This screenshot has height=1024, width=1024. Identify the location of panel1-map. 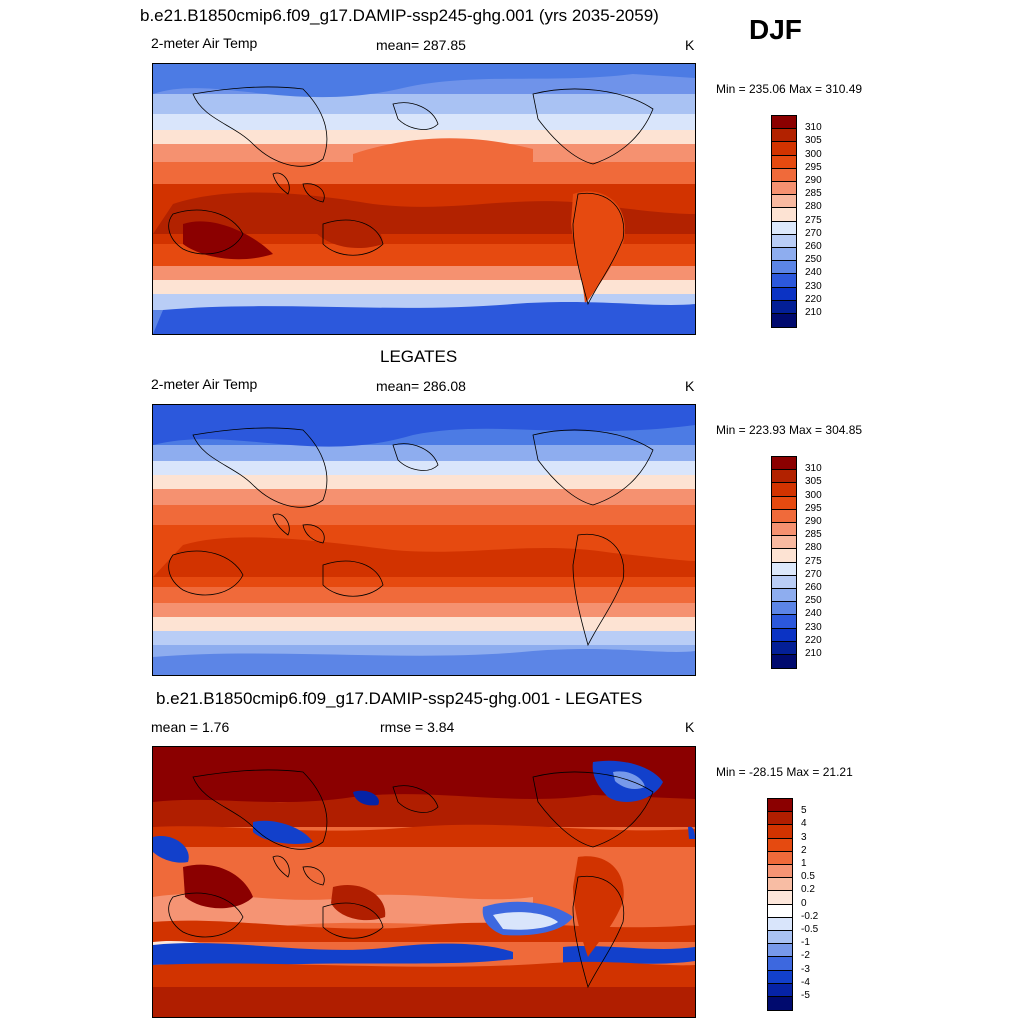
(424, 199).